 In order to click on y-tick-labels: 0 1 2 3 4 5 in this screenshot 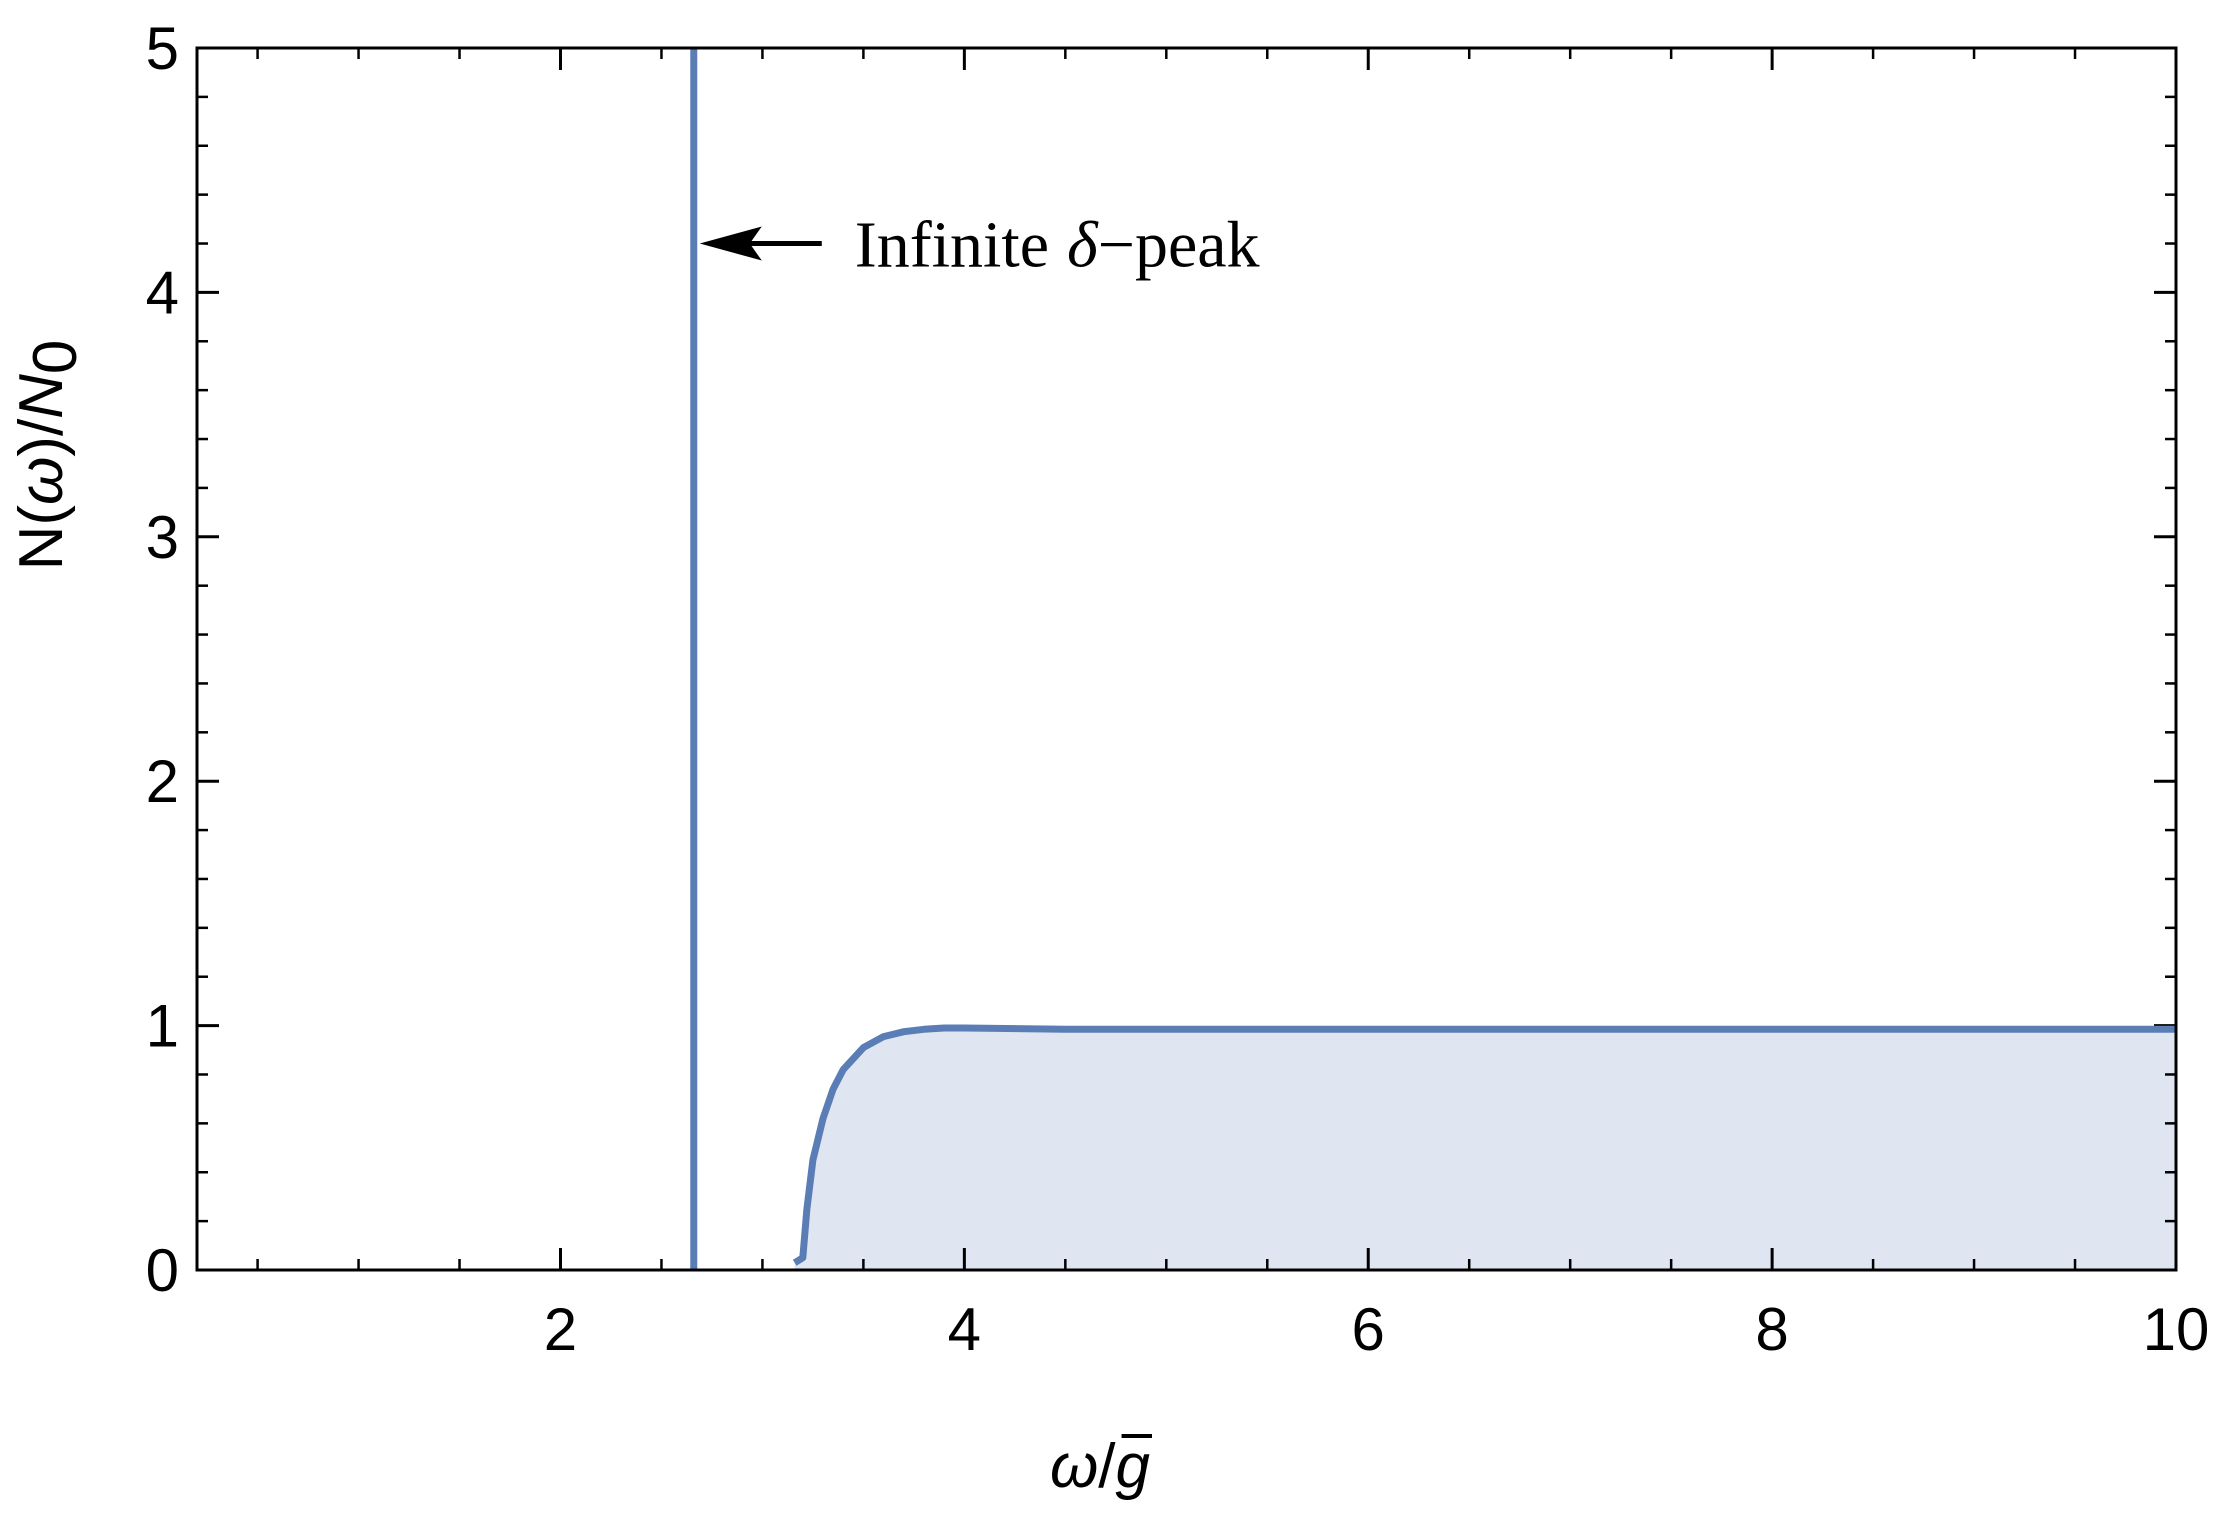, I will do `click(162, 659)`.